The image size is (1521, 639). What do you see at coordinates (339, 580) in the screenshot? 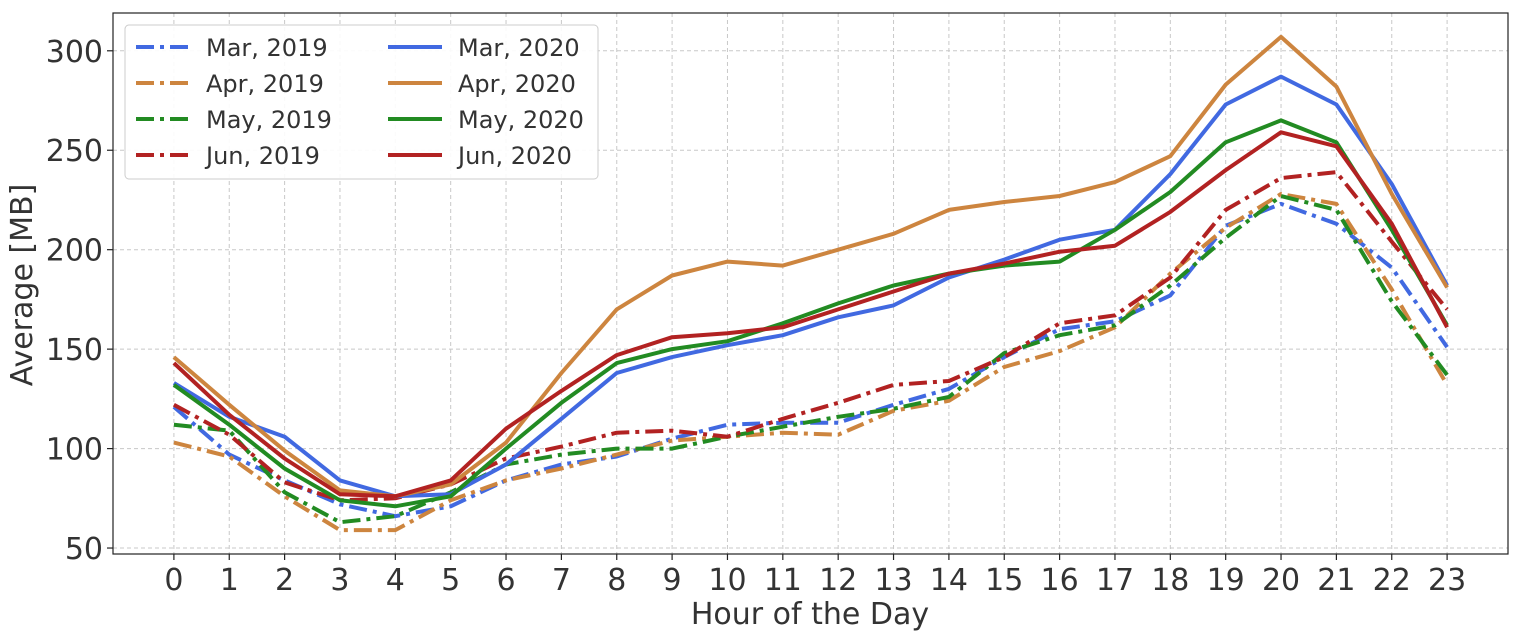
I see `x-tick-label: 3` at bounding box center [339, 580].